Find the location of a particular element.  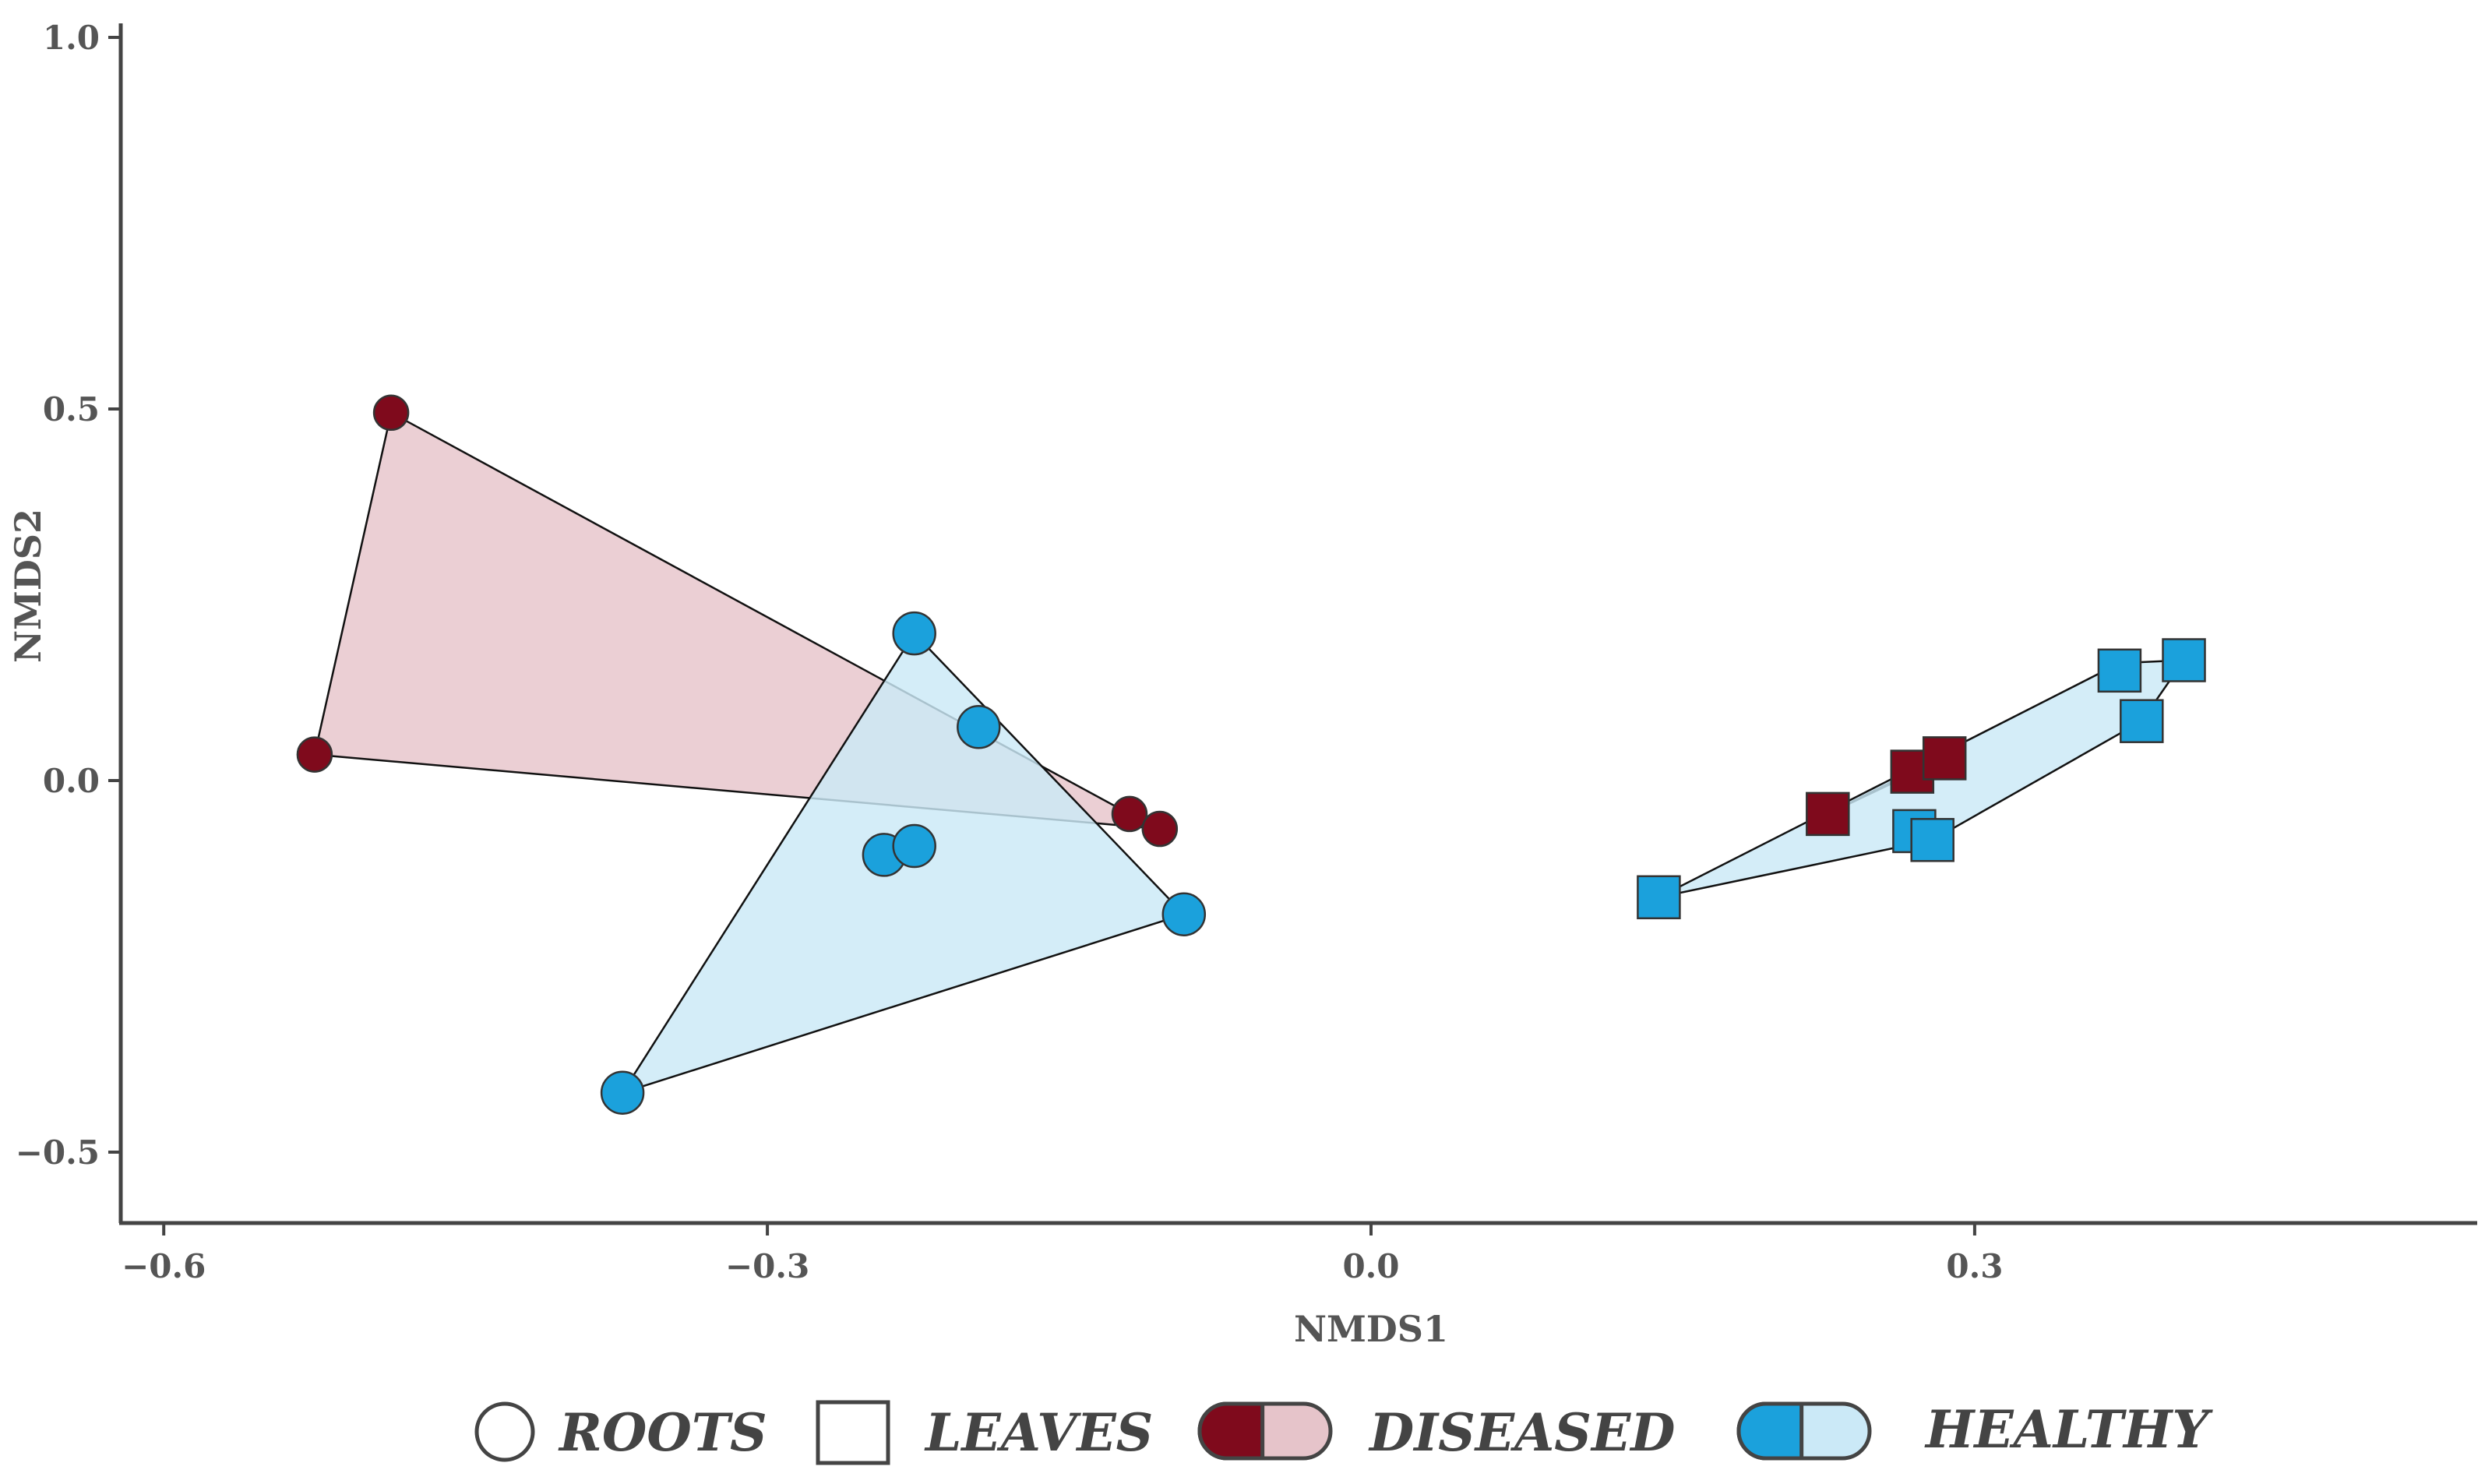

y-ticks: −0.5 0.0 0.5 1.0 is located at coordinates (69, 595).